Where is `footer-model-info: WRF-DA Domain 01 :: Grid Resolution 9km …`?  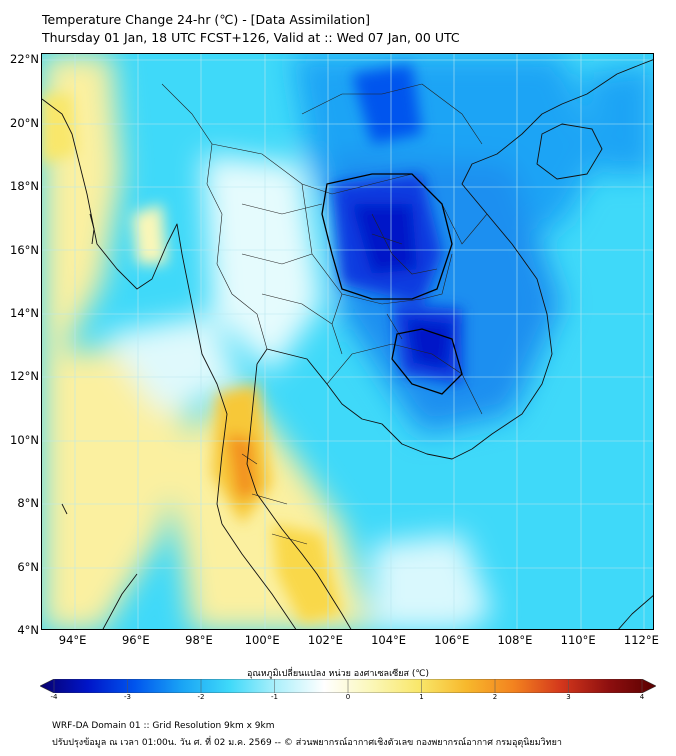 footer-model-info: WRF-DA Domain 01 :: Grid Resolution 9km … is located at coordinates (163, 726).